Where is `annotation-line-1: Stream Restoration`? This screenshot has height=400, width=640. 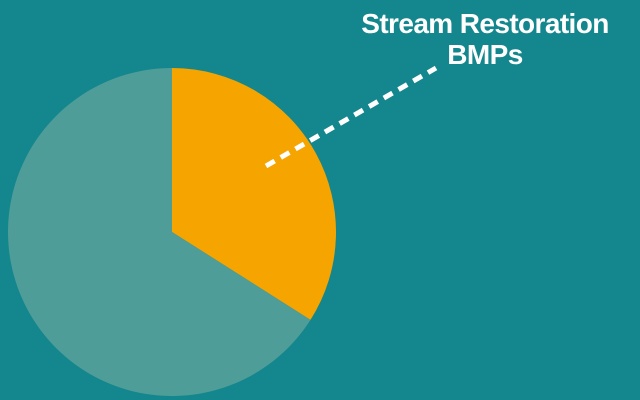
annotation-line-1: Stream Restoration is located at coordinates (485, 23).